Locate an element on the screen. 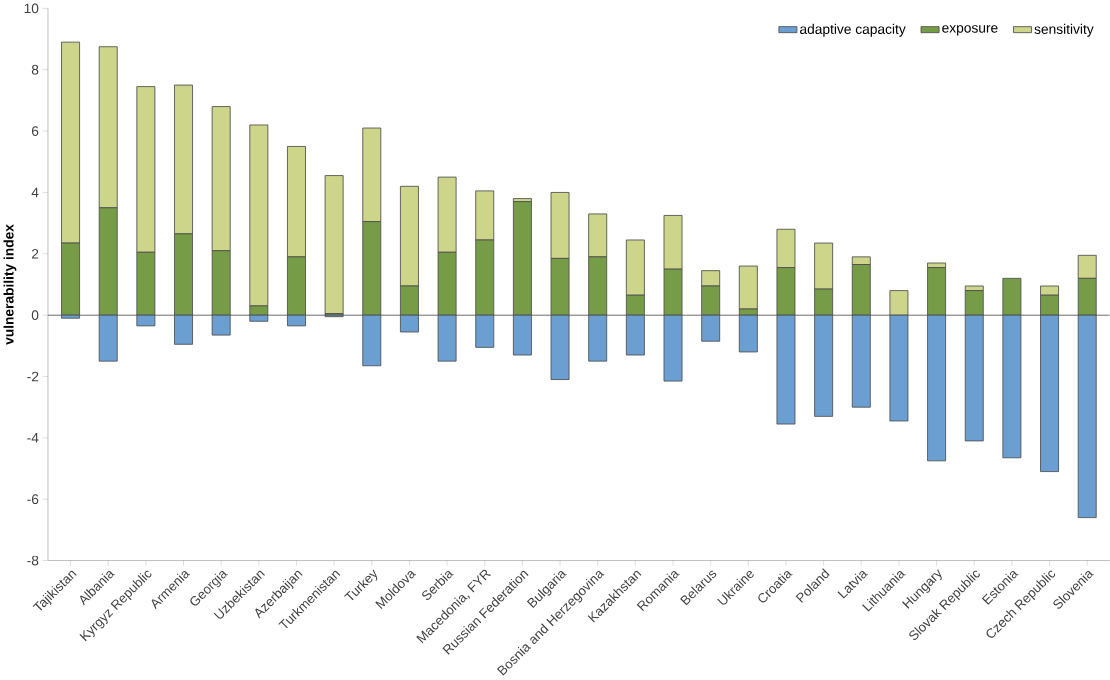 The image size is (1110, 680). y-tick-label: -8 is located at coordinates (33, 560).